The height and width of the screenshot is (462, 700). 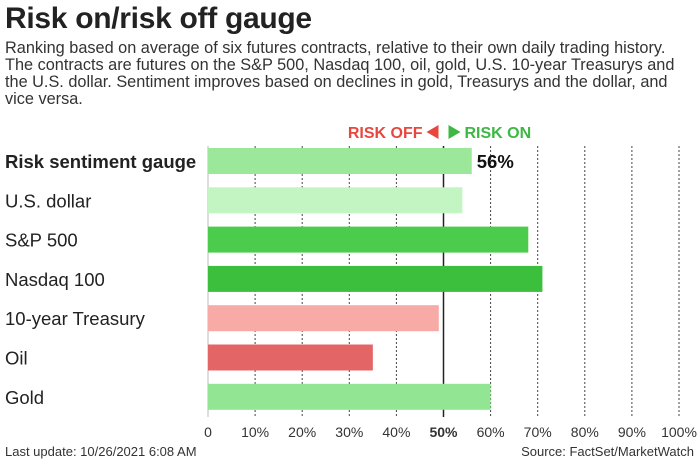 I want to click on tick-label: 100%, so click(x=679, y=432).